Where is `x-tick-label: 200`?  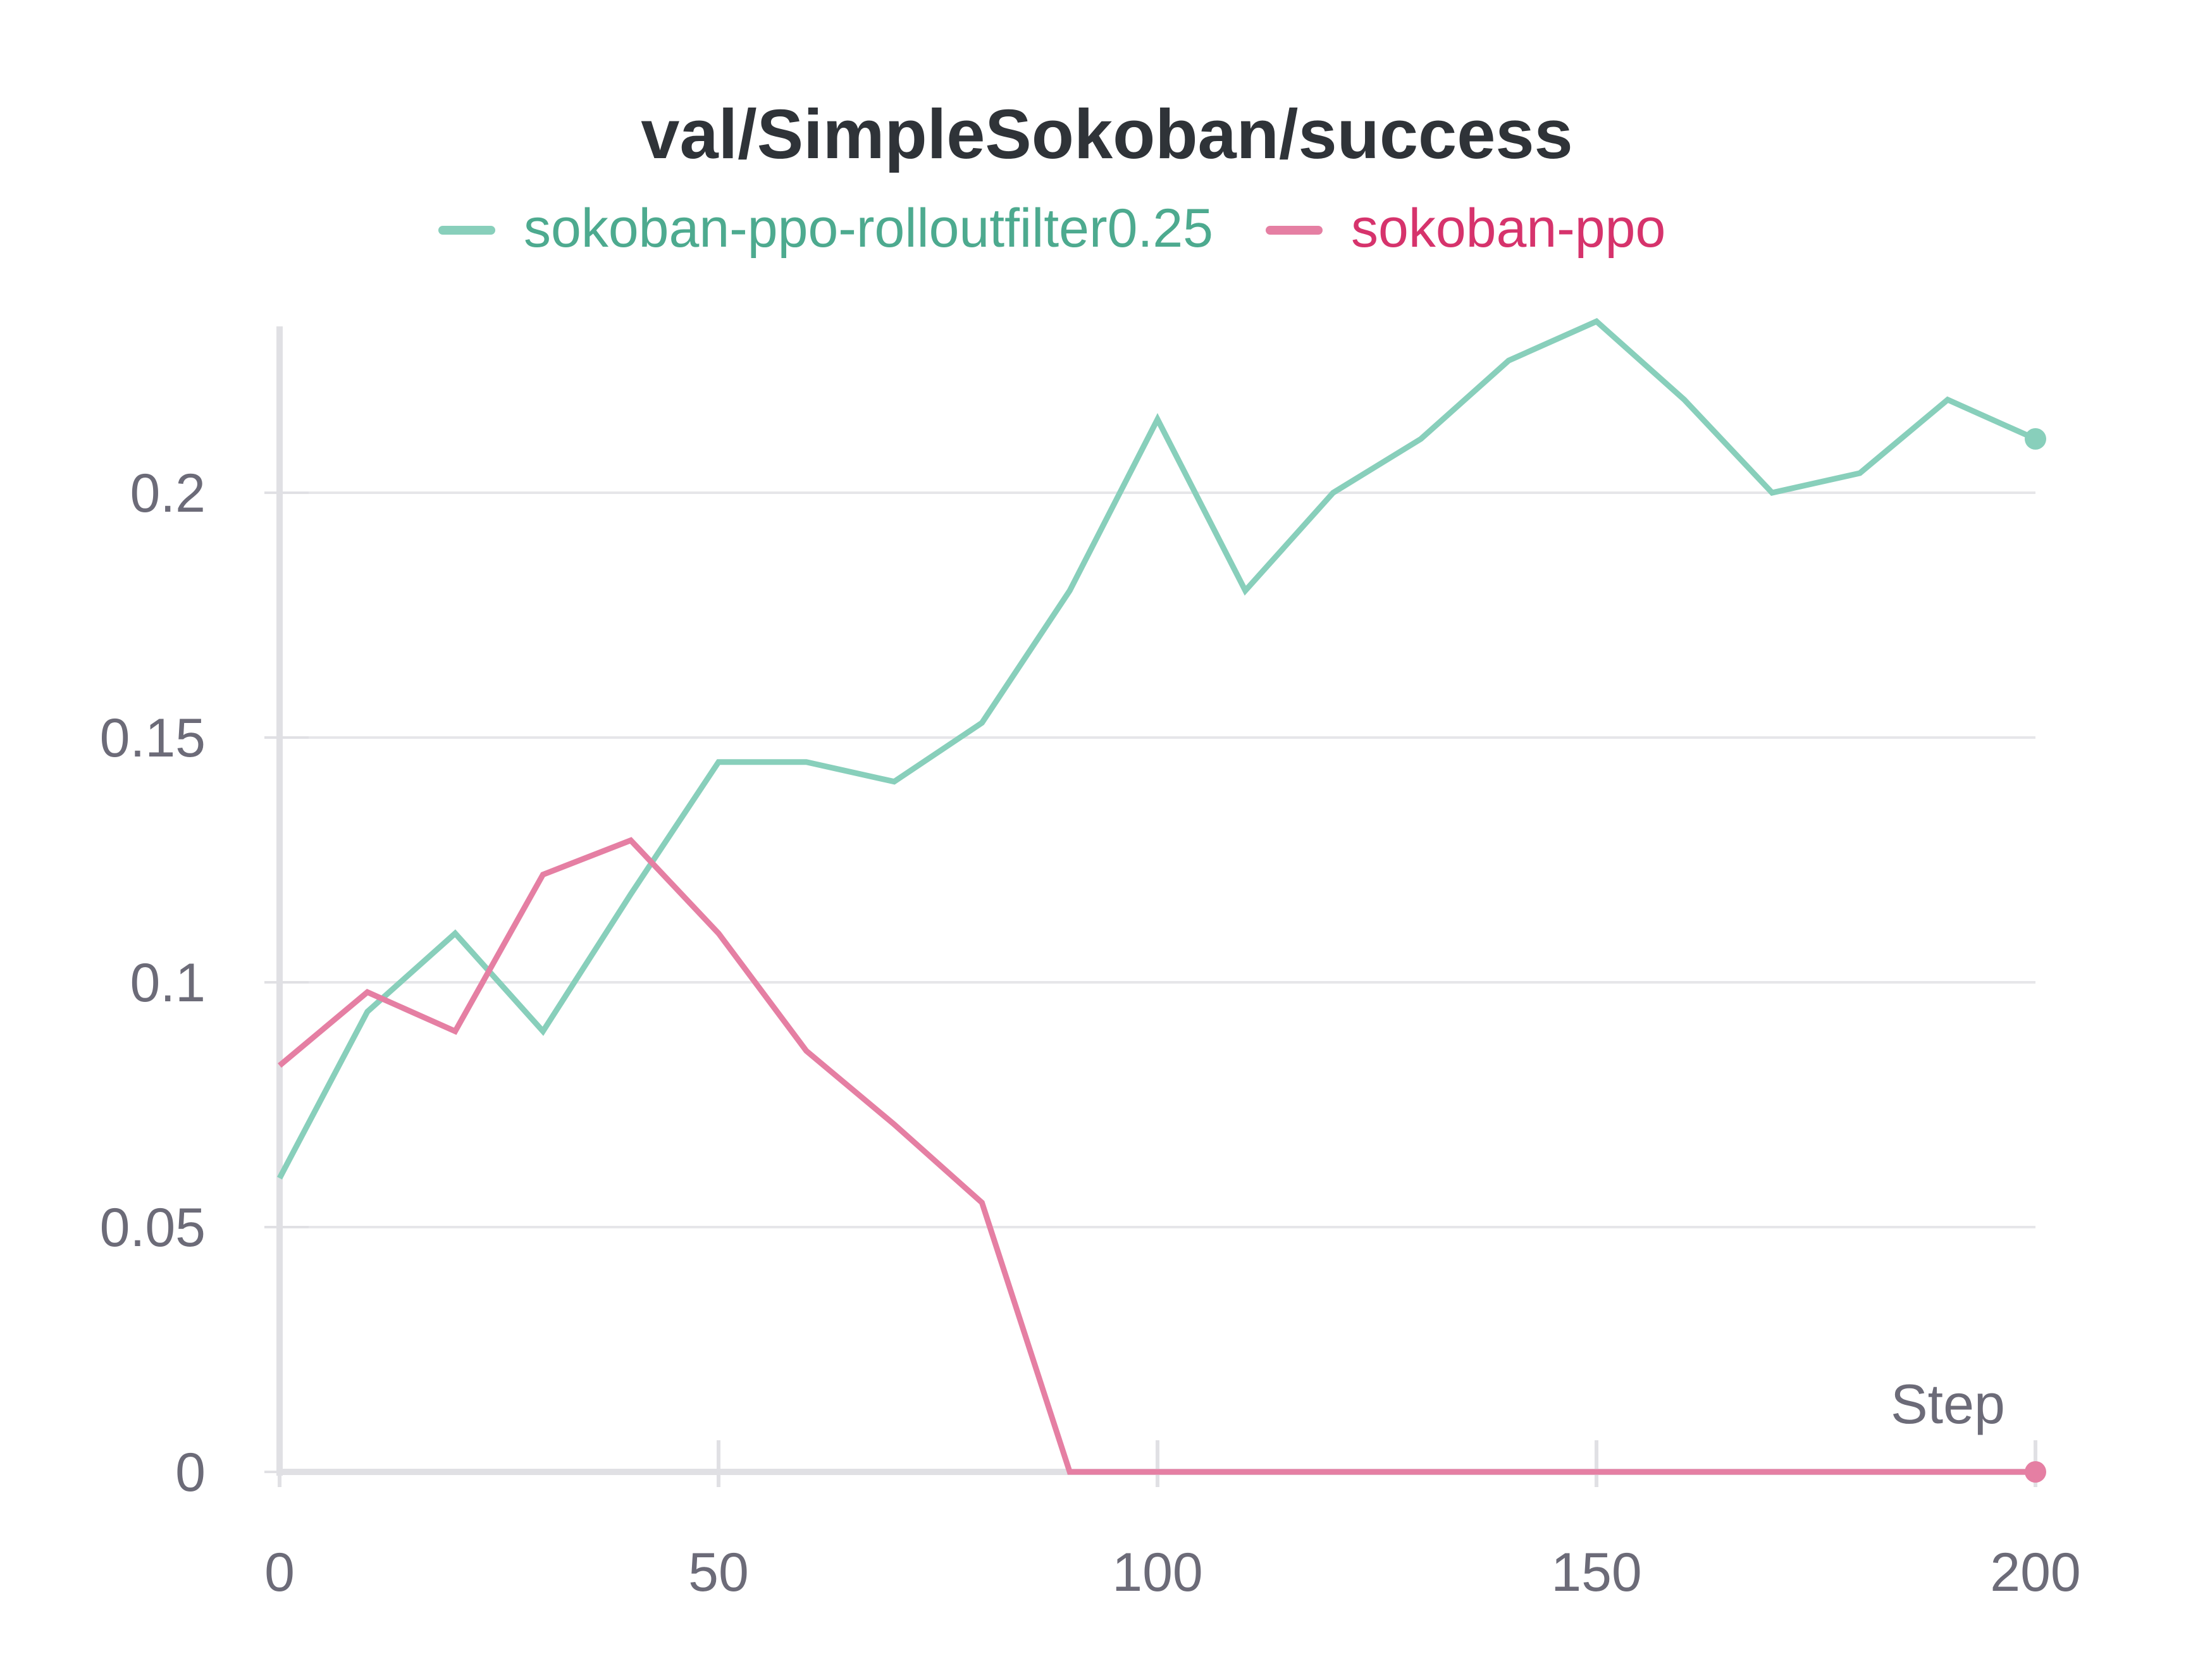
x-tick-label: 200 is located at coordinates (2036, 1572).